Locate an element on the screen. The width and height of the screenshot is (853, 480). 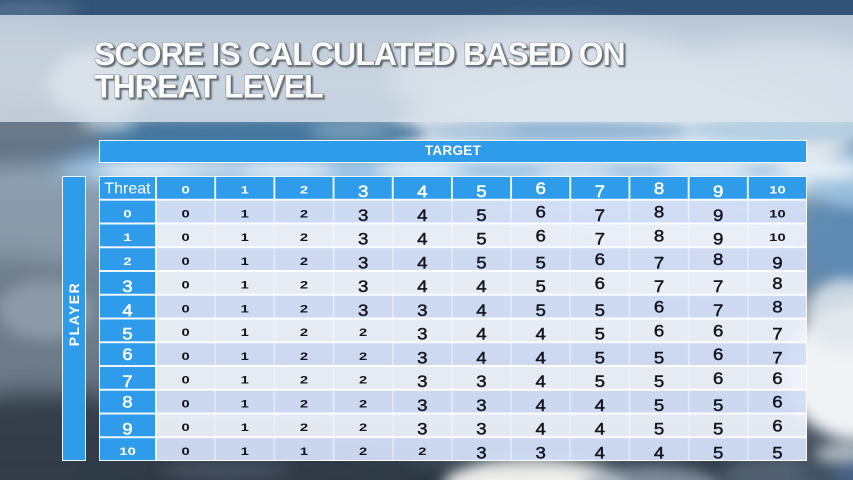
svg-text: SCORE IS CALCULATED BASED ON is located at coordinates (361, 56).